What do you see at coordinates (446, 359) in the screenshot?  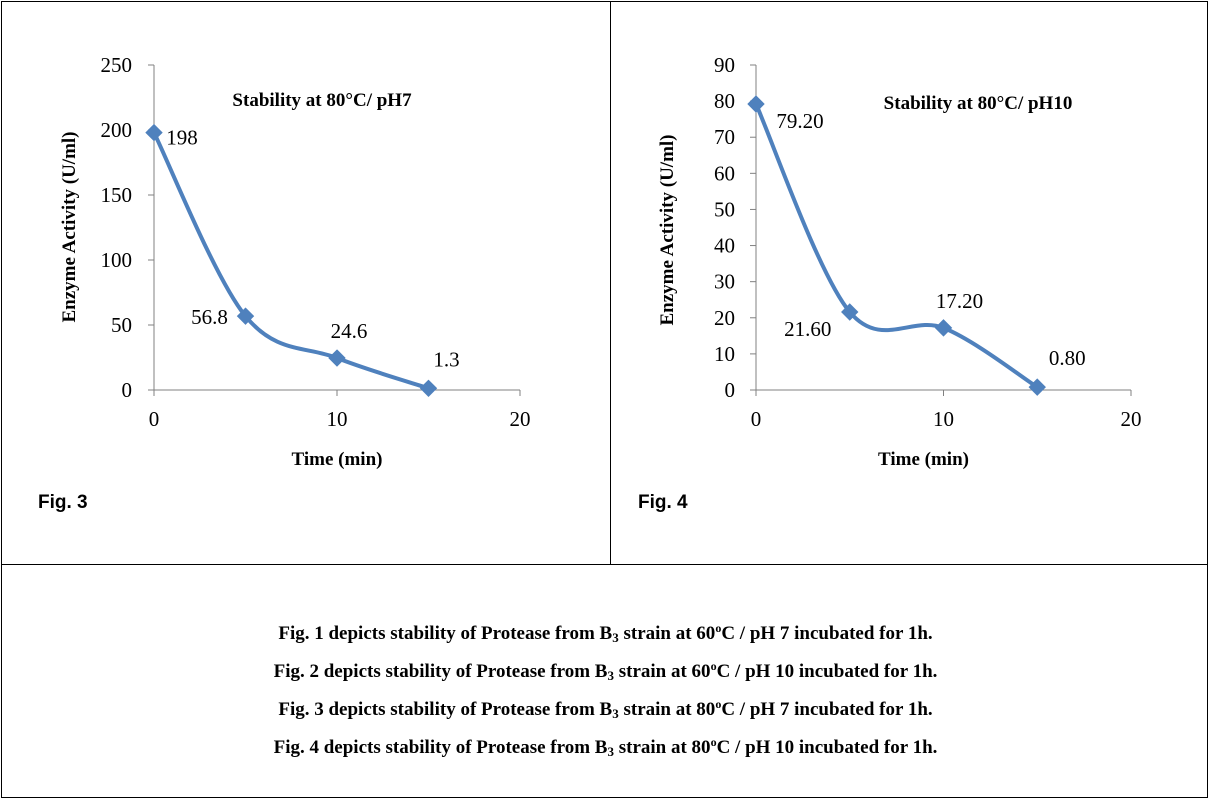 I see `data-label: 1.3` at bounding box center [446, 359].